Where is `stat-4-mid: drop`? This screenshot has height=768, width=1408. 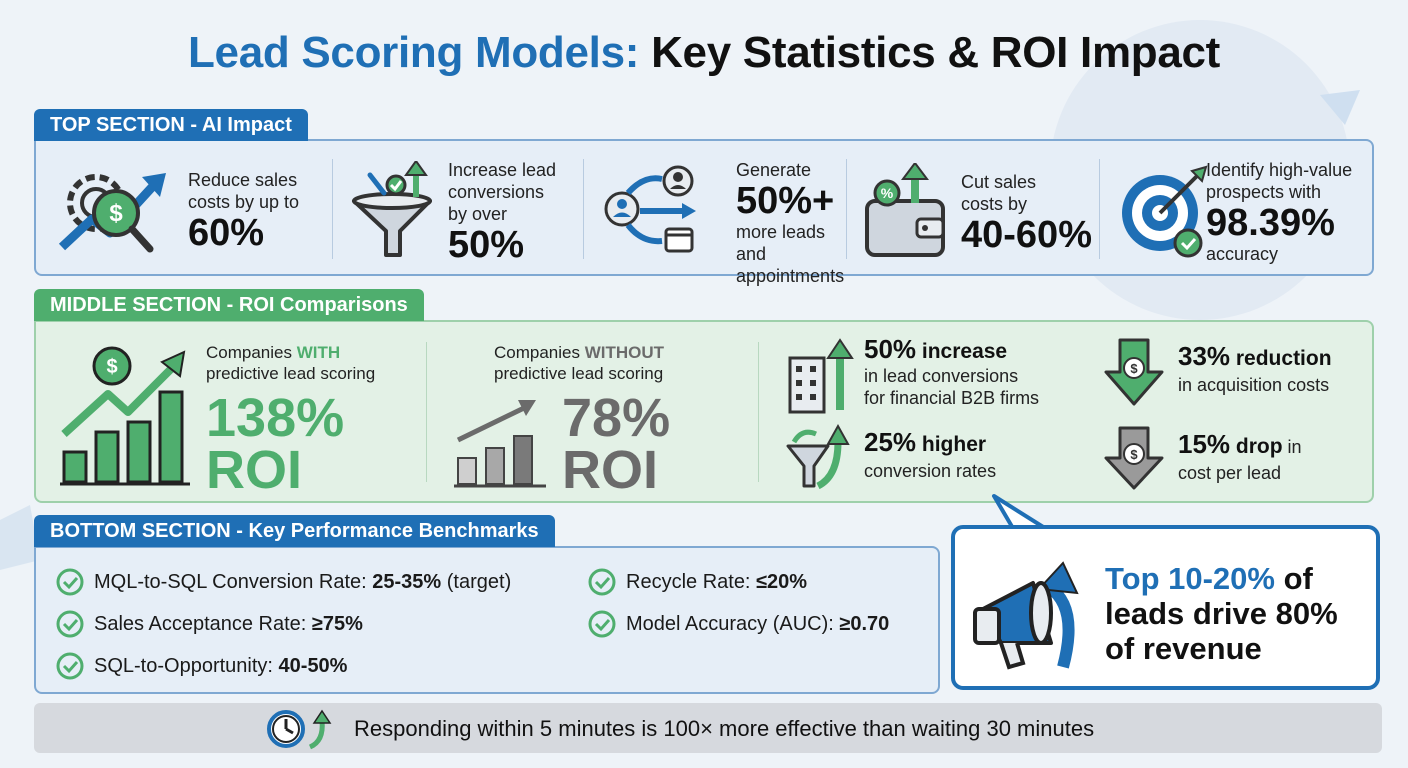
stat-4-mid: drop is located at coordinates (1256, 446).